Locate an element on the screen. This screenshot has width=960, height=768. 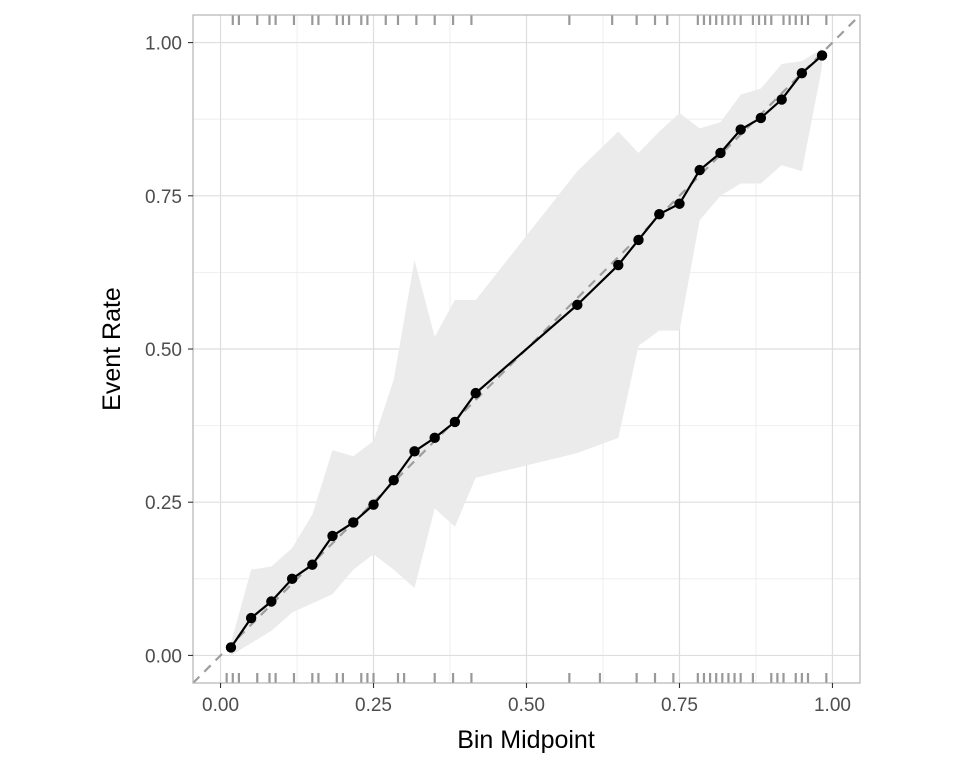
y-axis-title: Event Rate is located at coordinates (112, 349).